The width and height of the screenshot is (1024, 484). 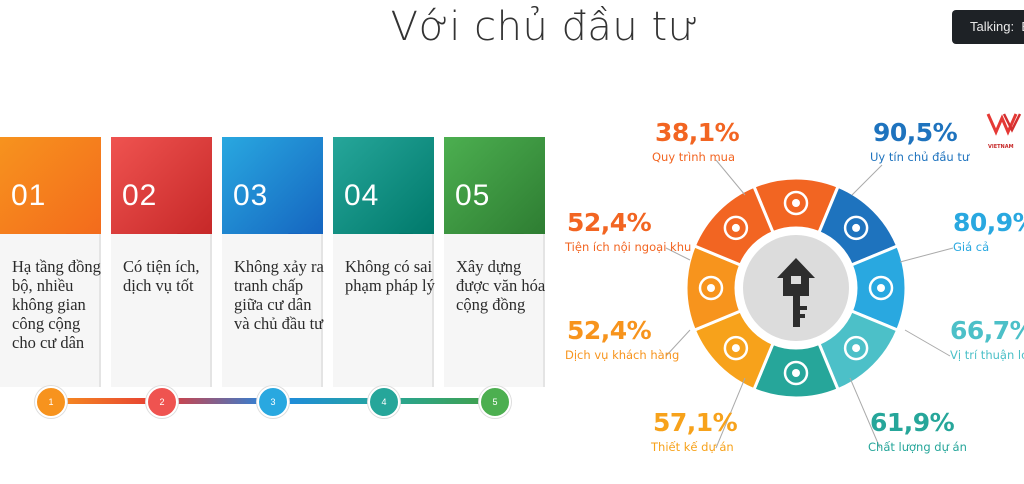 I want to click on timeline-dot-1: 1, so click(x=51, y=402).